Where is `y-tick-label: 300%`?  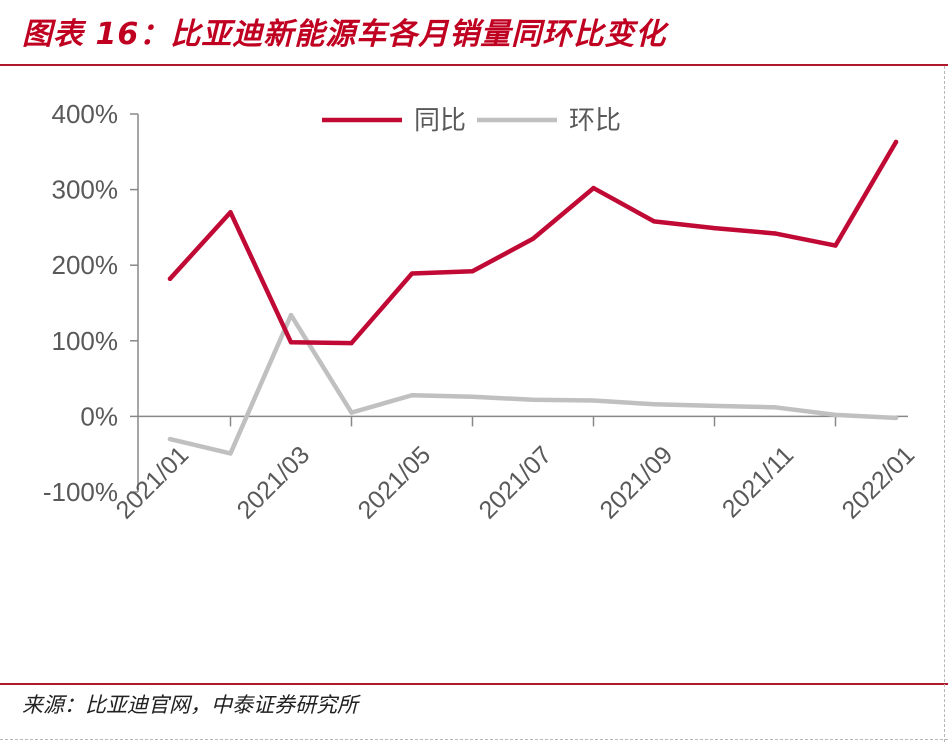 y-tick-label: 300% is located at coordinates (85, 190).